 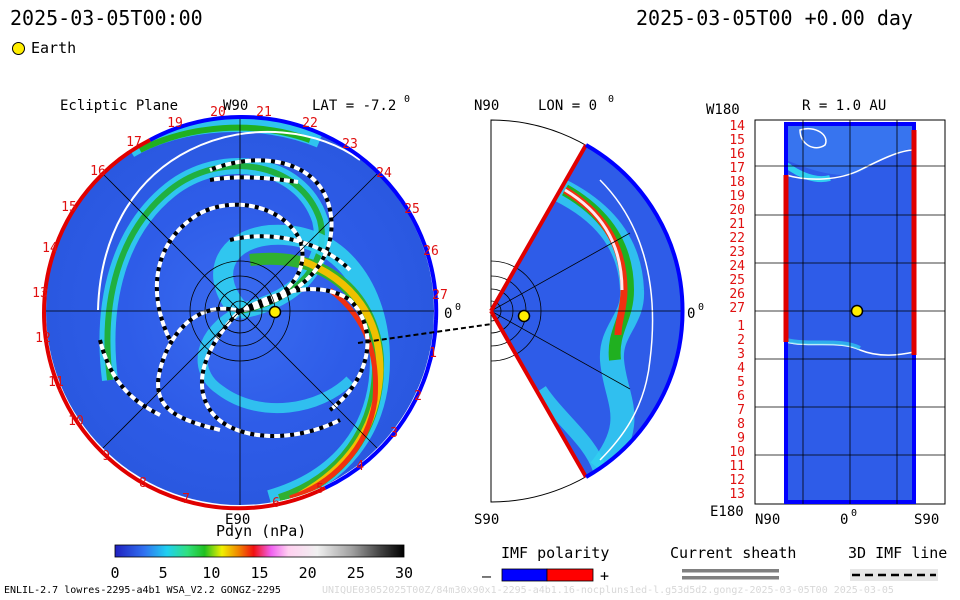 I want to click on imf-polarity-legend: IMF polarity – +, so click(x=545, y=564).